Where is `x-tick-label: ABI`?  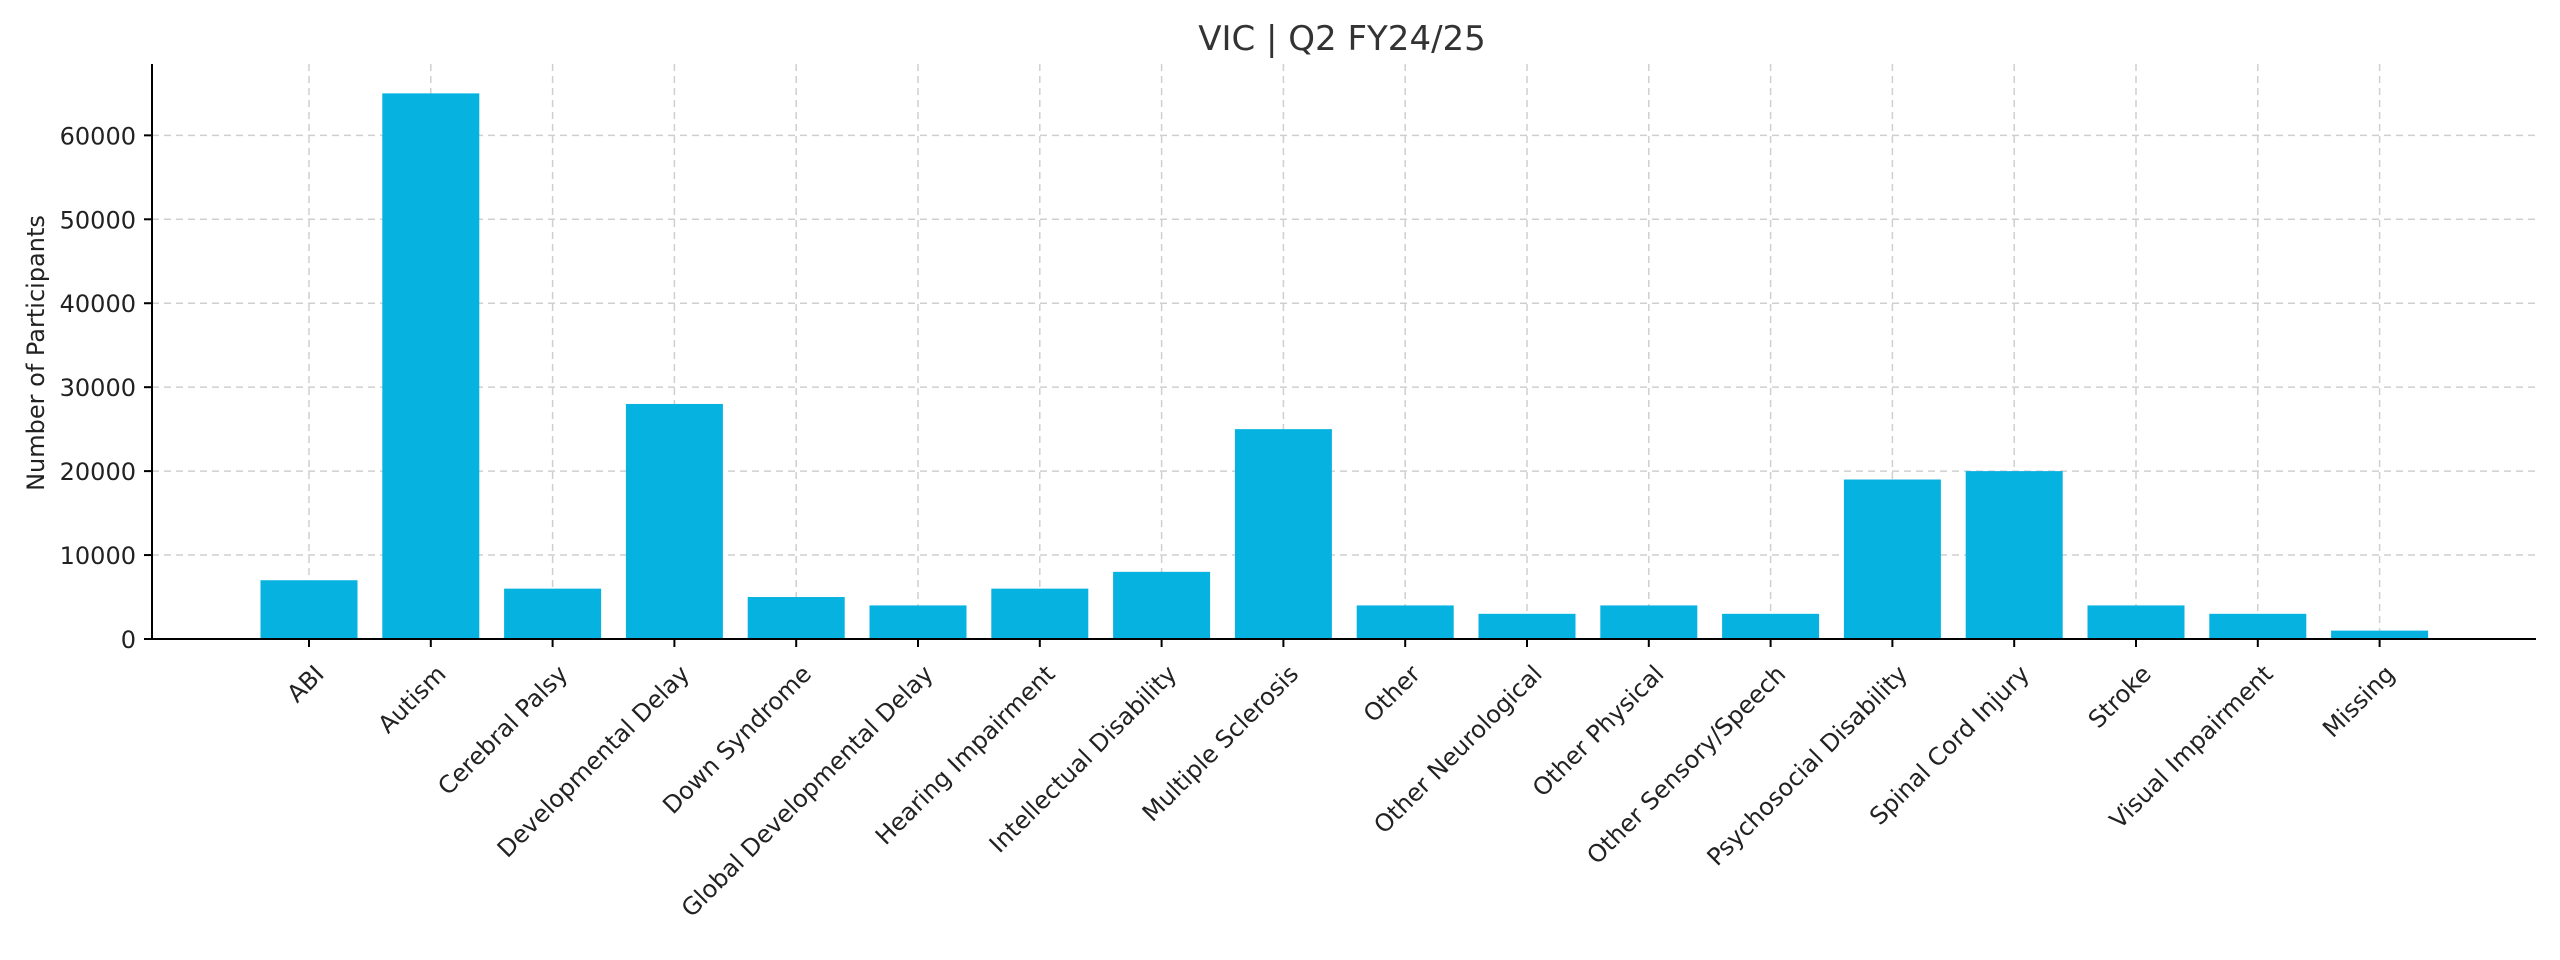 x-tick-label: ABI is located at coordinates (306, 684).